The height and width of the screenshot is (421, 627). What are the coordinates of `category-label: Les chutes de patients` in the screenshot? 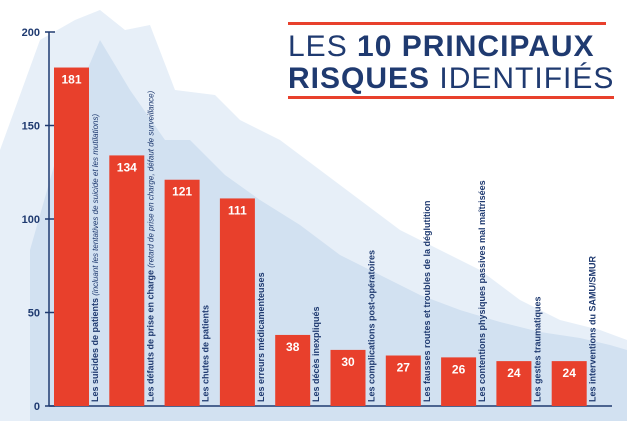 It's located at (206, 353).